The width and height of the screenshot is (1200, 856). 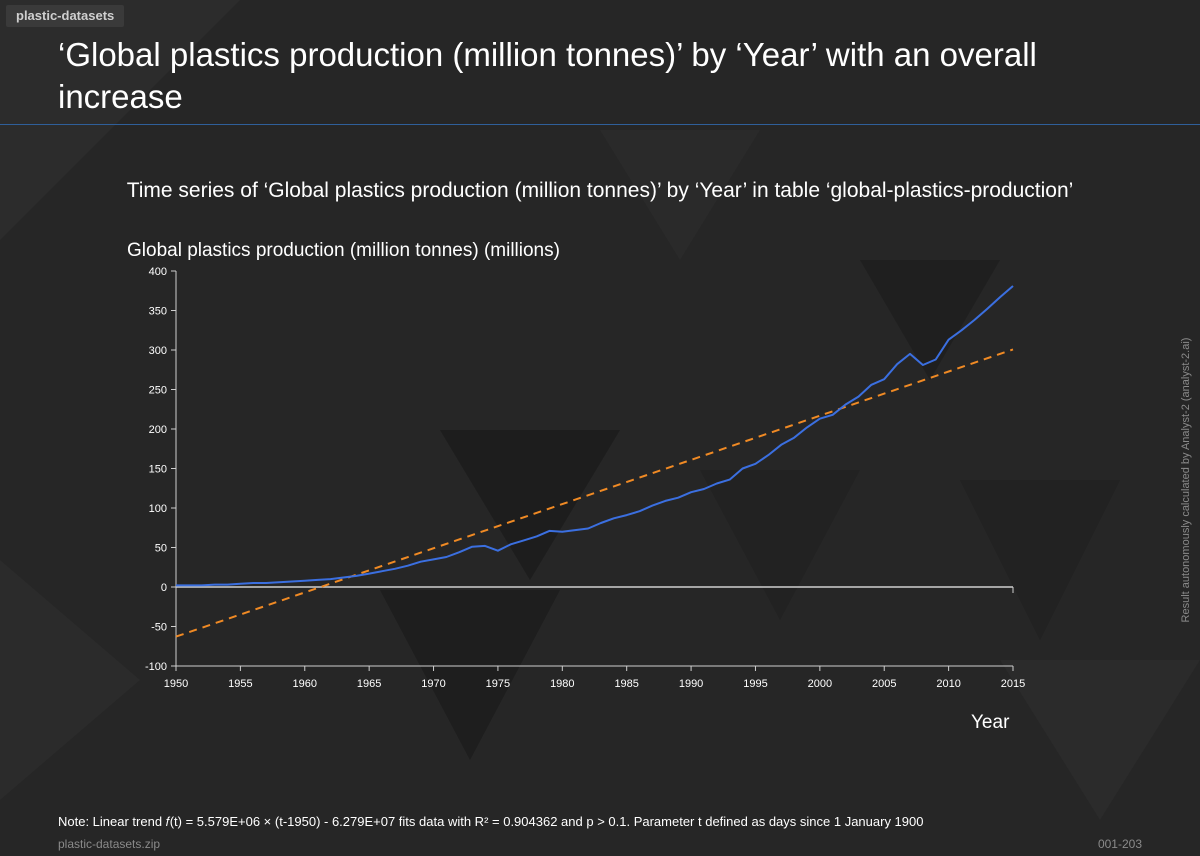 What do you see at coordinates (158, 509) in the screenshot?
I see `y-tick-label: 100` at bounding box center [158, 509].